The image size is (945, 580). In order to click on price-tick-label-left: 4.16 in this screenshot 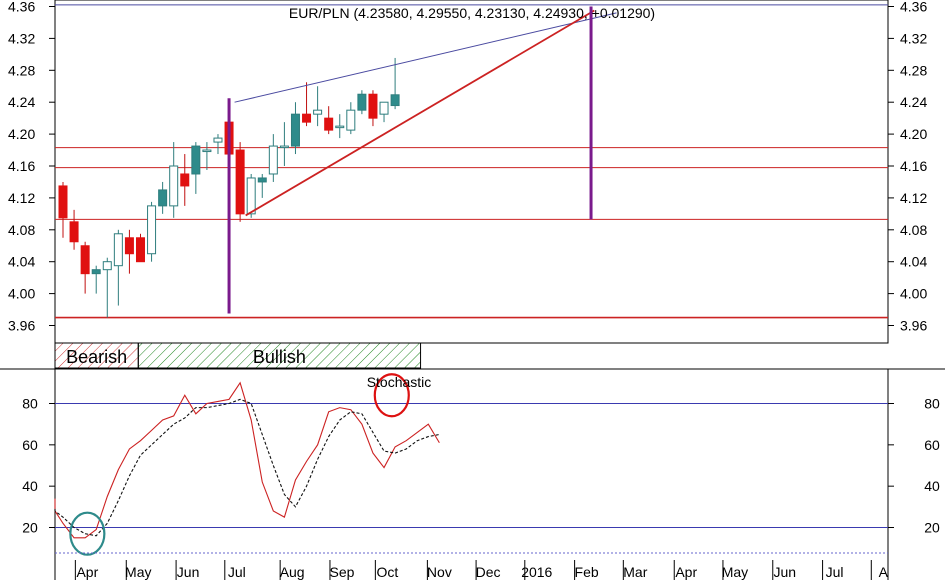, I will do `click(21, 166)`.